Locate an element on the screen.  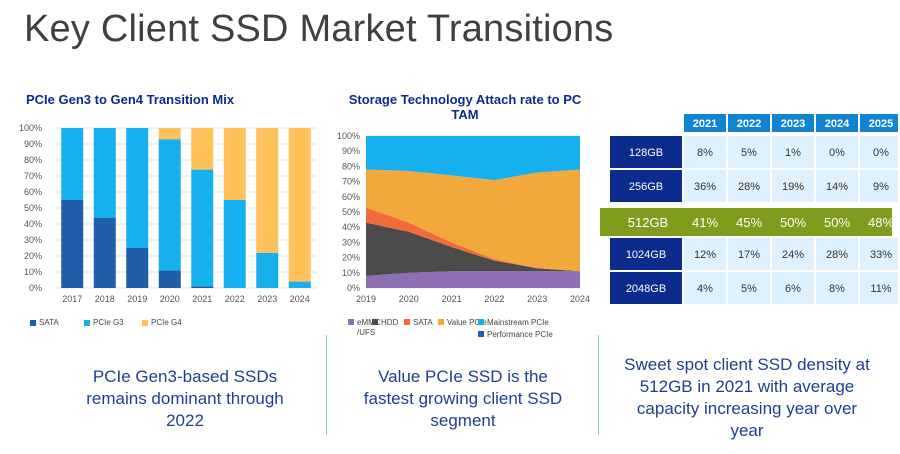
legend-label: Performance PCIe is located at coordinates (520, 334).